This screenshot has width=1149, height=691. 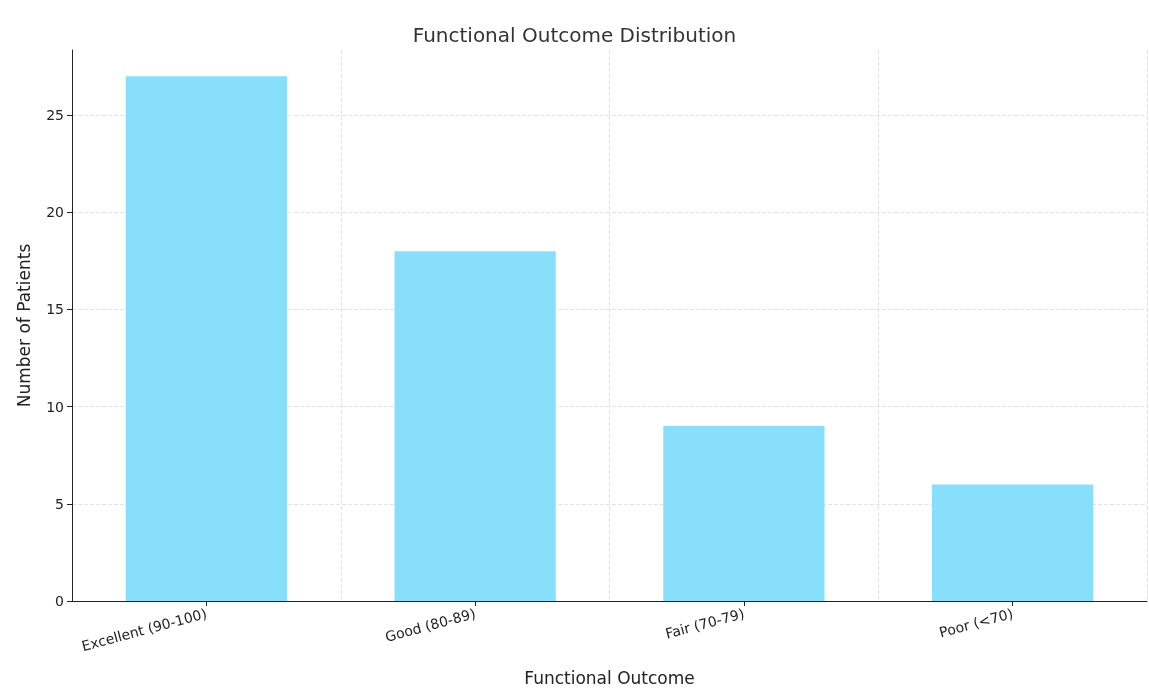 I want to click on x-tick-label: Poor (<70), so click(x=976, y=623).